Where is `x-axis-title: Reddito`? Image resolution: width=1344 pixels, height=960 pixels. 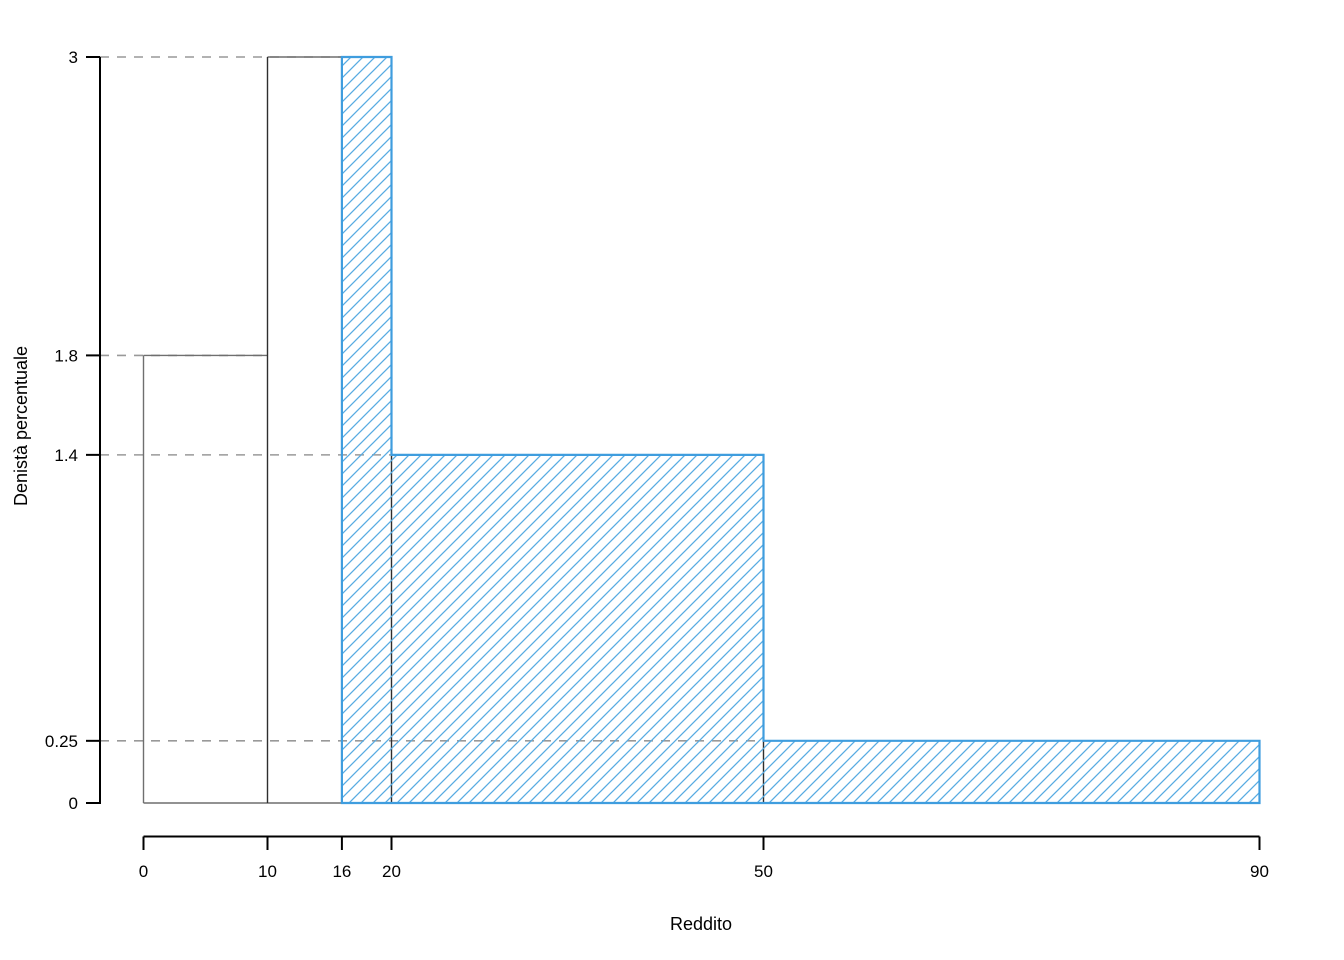 x-axis-title: Reddito is located at coordinates (701, 924).